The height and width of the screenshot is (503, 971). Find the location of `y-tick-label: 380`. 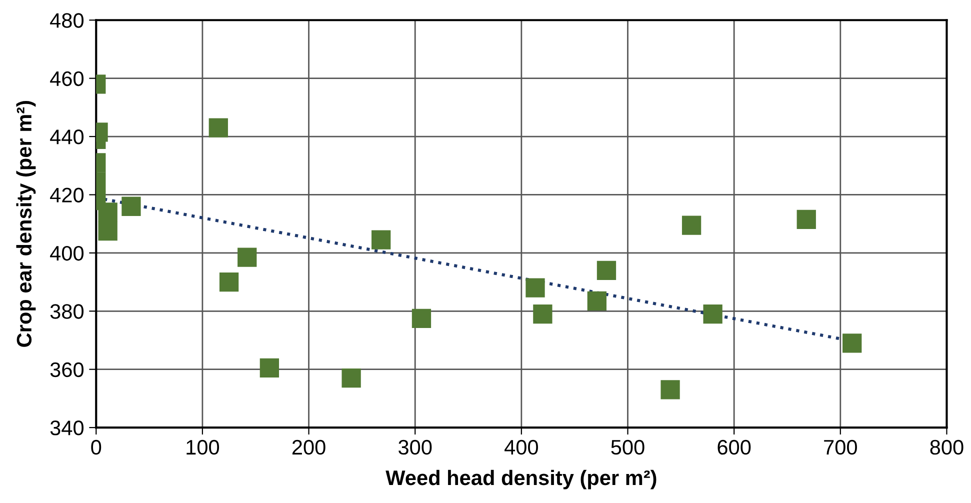

y-tick-label: 380 is located at coordinates (67, 311).